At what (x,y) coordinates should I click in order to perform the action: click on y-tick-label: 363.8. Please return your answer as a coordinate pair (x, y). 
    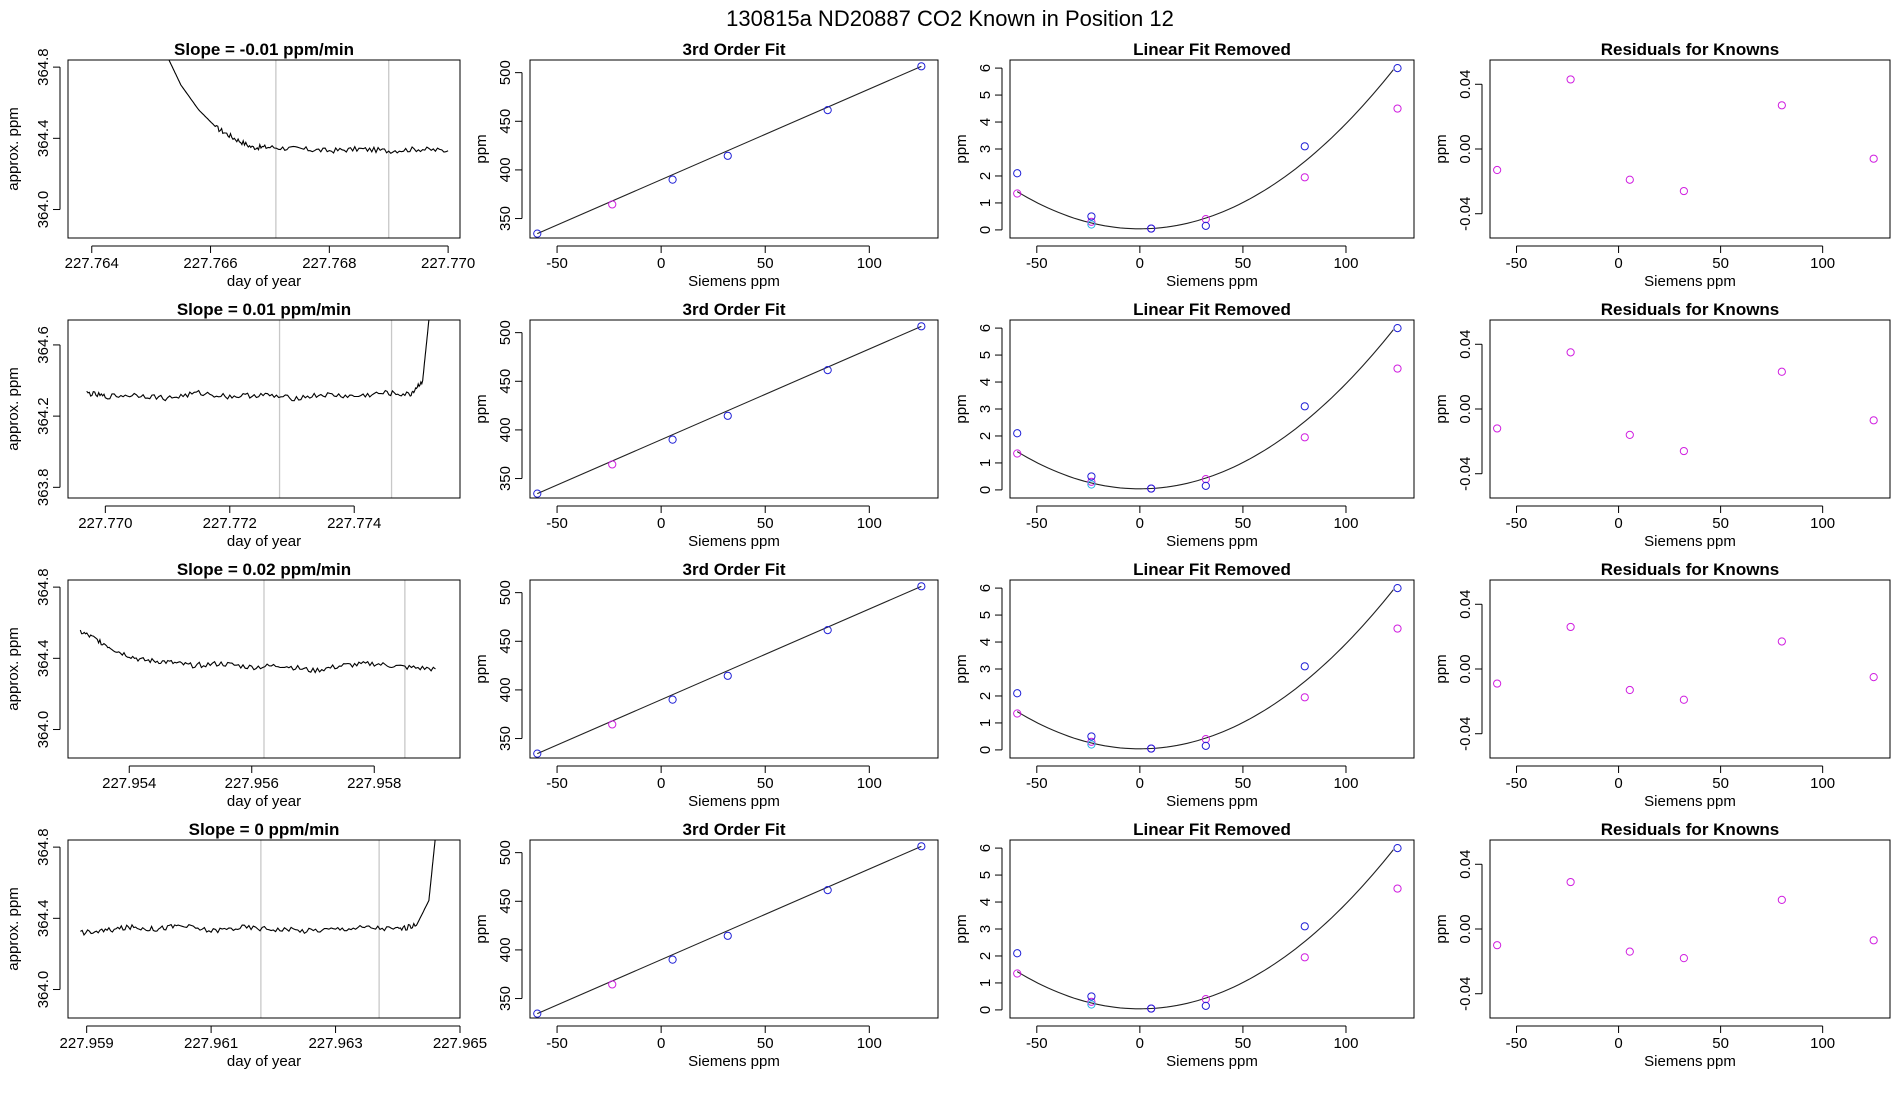
    Looking at the image, I should click on (43, 488).